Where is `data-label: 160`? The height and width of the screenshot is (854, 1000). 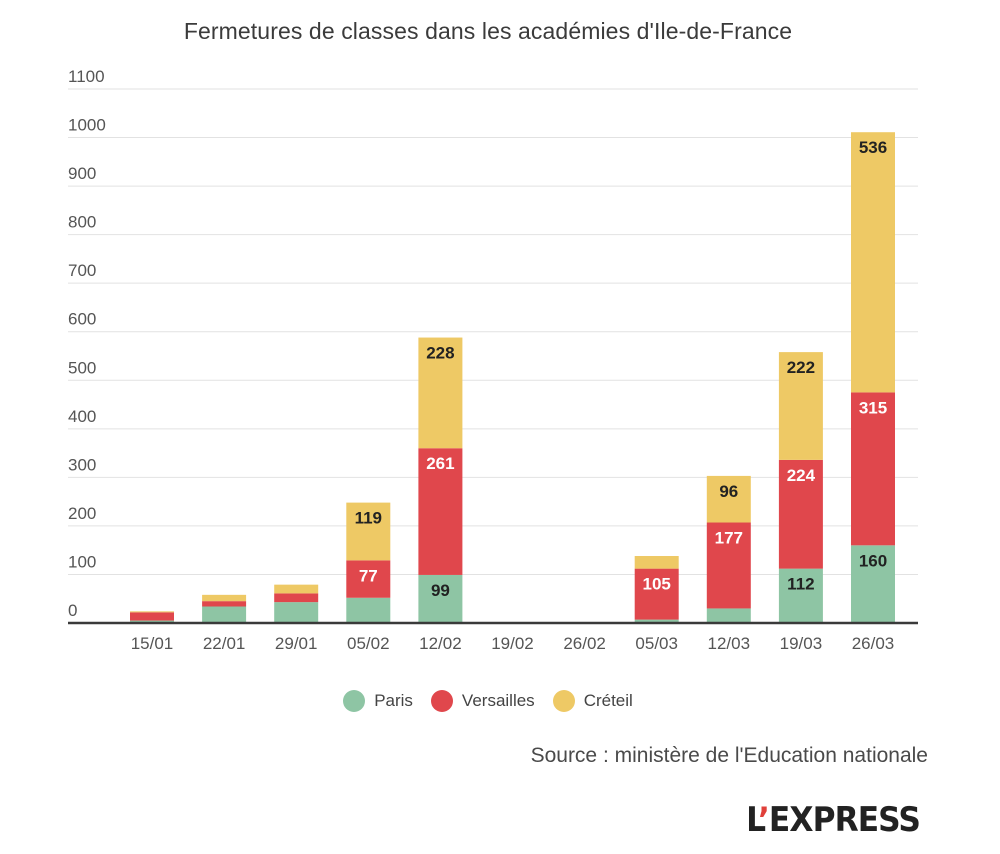
data-label: 160 is located at coordinates (873, 560).